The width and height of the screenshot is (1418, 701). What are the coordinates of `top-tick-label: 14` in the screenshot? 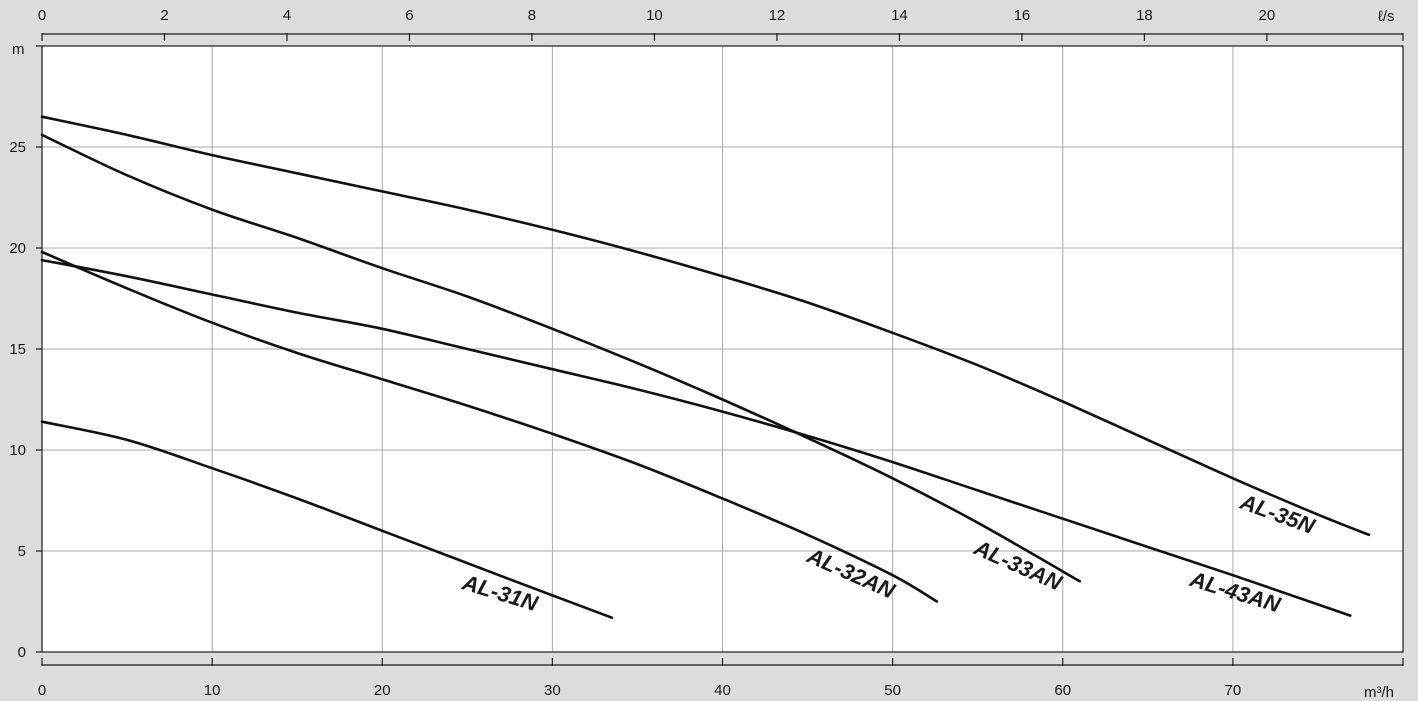 It's located at (899, 15).